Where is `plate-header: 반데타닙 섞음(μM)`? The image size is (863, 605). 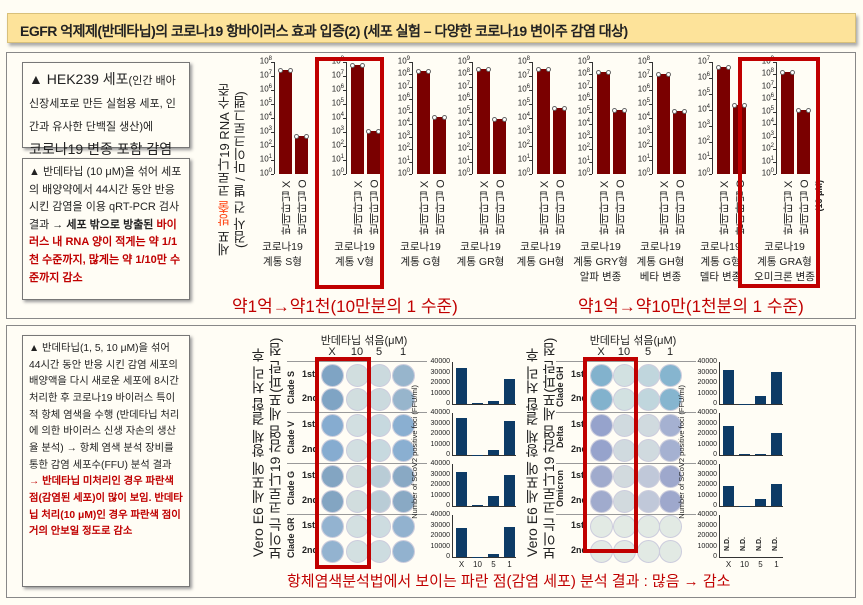 plate-header: 반데타닙 섞음(μM) is located at coordinates (633, 341).